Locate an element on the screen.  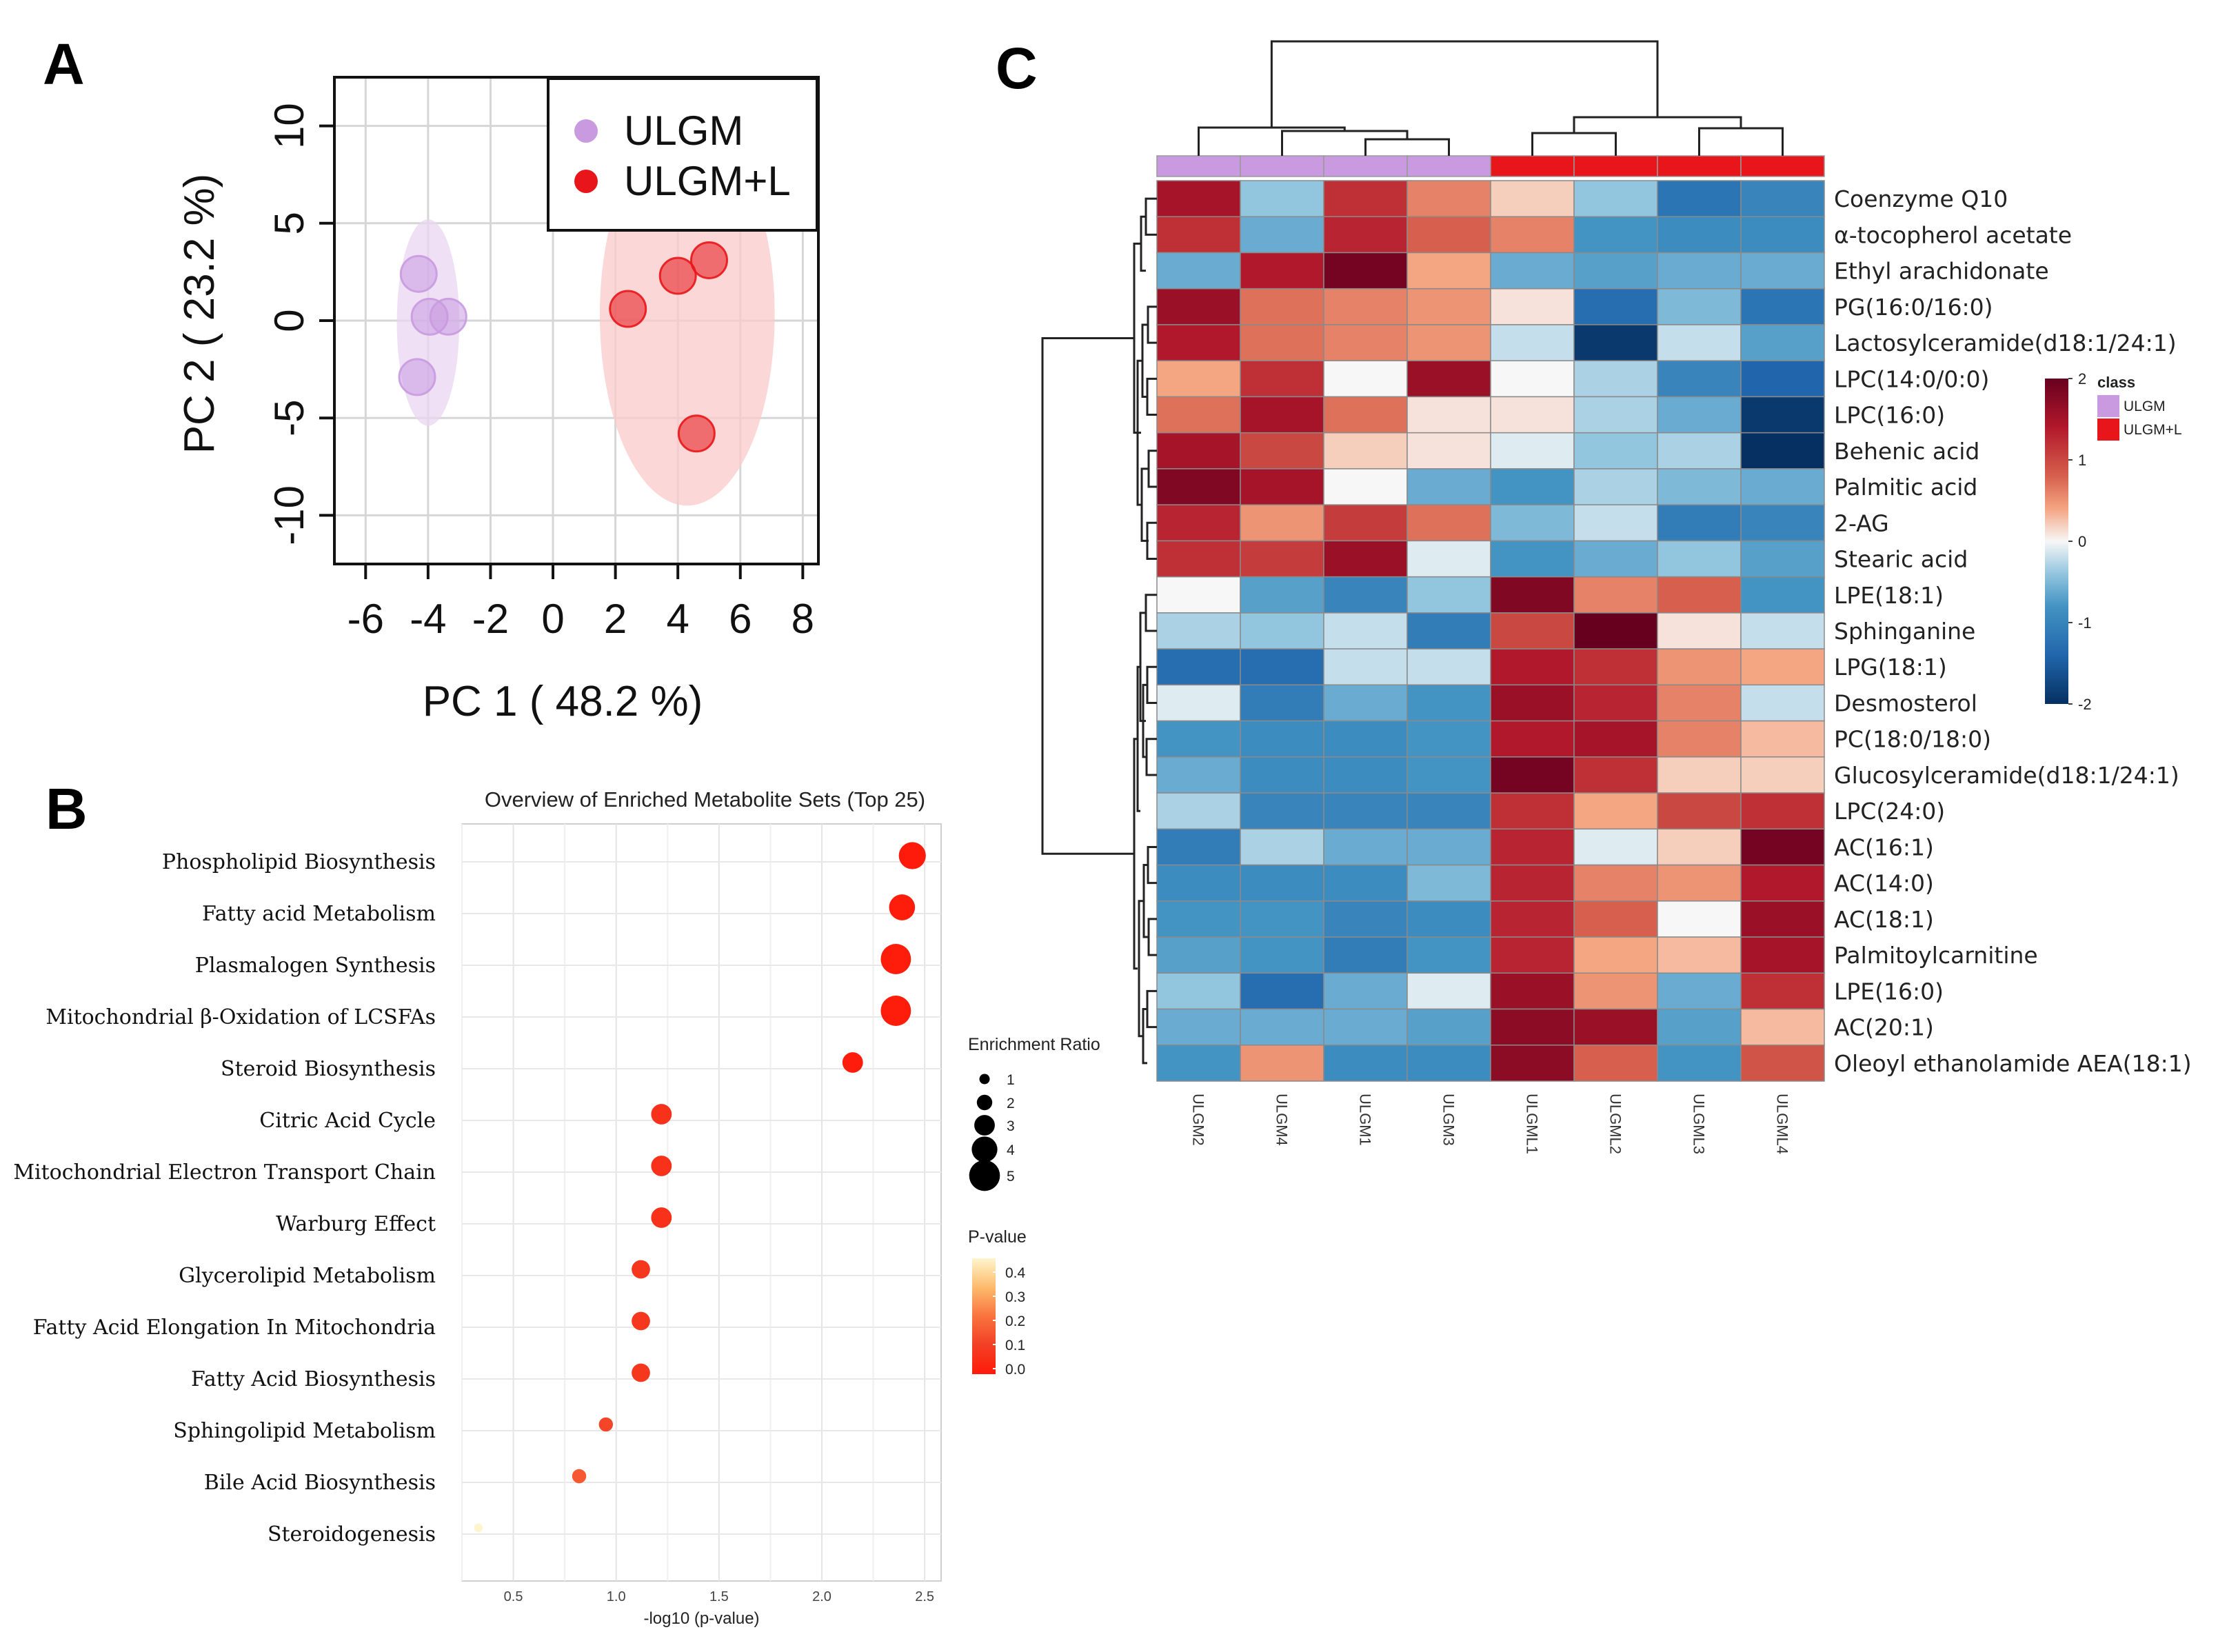
pca-x-tick-label: 6 is located at coordinates (741, 619).